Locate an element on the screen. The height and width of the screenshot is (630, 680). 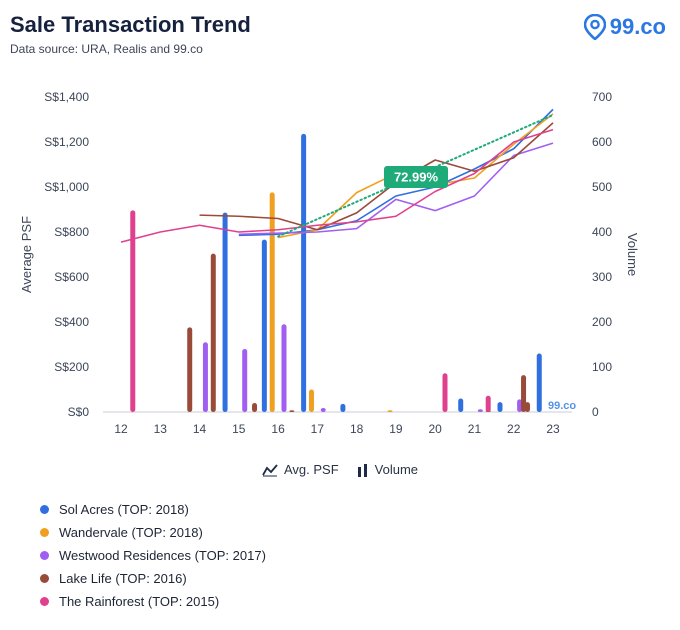
brand-logo: 99.co is located at coordinates (624, 27).